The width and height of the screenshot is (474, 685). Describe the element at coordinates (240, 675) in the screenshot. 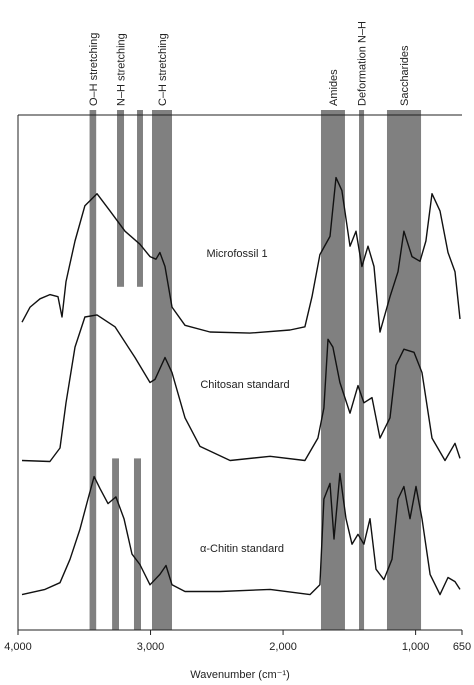

I see `x-axis-label: Wavenumber (cm⁻¹)` at that location.